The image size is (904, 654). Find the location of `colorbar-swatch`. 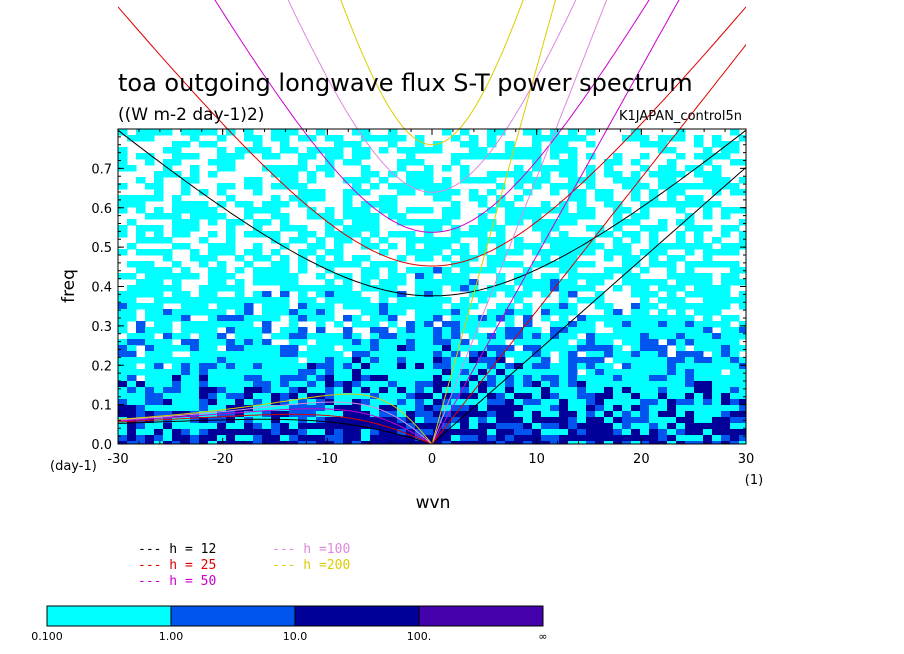

colorbar-swatch is located at coordinates (109, 616).